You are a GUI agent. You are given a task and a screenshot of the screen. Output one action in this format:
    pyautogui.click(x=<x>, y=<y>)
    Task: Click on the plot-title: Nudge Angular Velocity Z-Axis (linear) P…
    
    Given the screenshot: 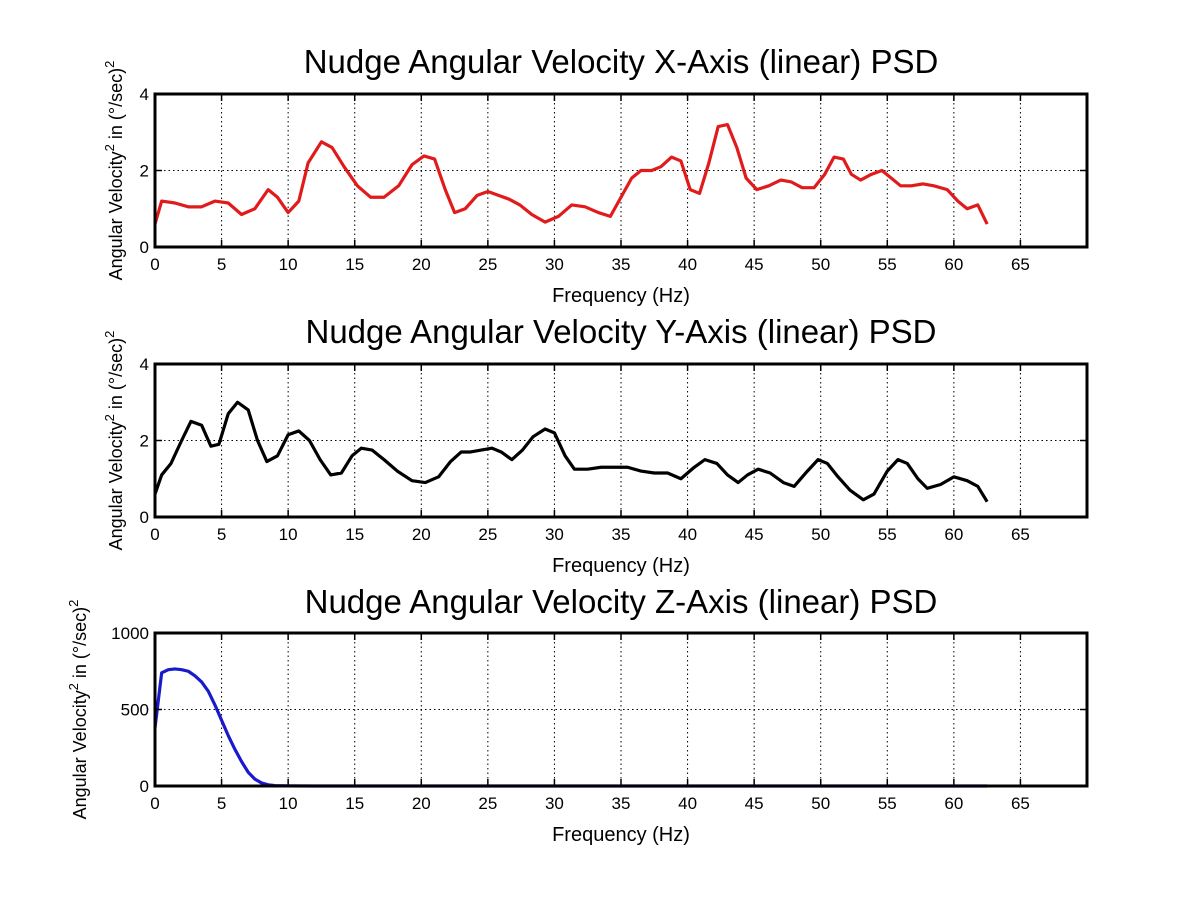 What is the action you would take?
    pyautogui.click(x=621, y=601)
    